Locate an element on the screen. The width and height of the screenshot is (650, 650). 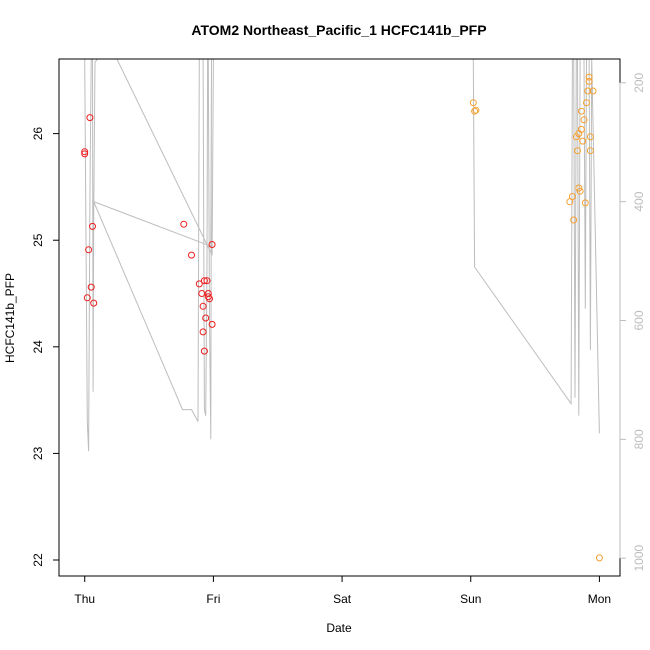
y-tick-label: 25 is located at coordinates (38, 240).